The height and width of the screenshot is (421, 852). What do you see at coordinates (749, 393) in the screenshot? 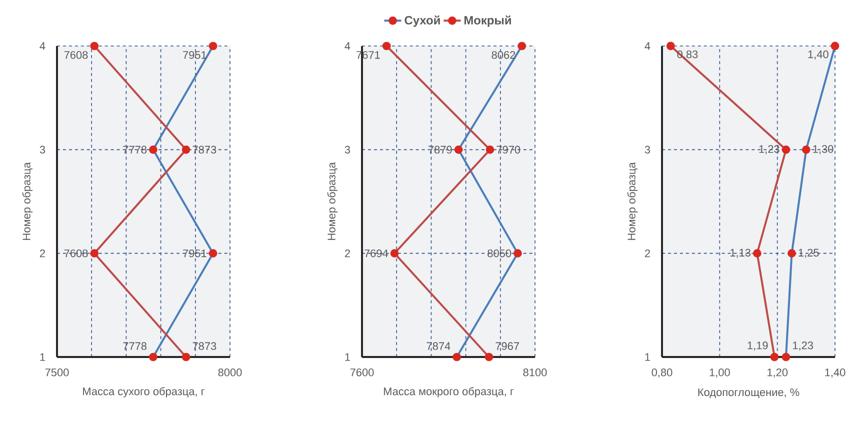
I see `x-axis-title: Кодопоглощение, %` at bounding box center [749, 393].